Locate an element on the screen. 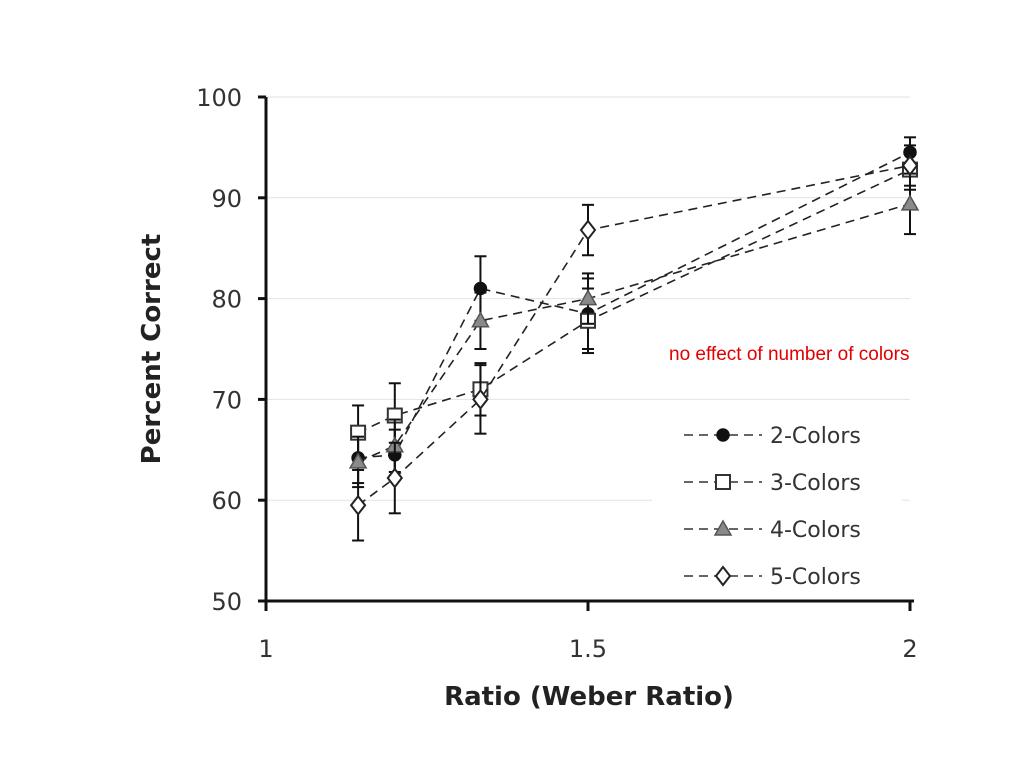 Image resolution: width=1024 pixels, height=768 pixels. legend-item: 3-Colors is located at coordinates (772, 483).